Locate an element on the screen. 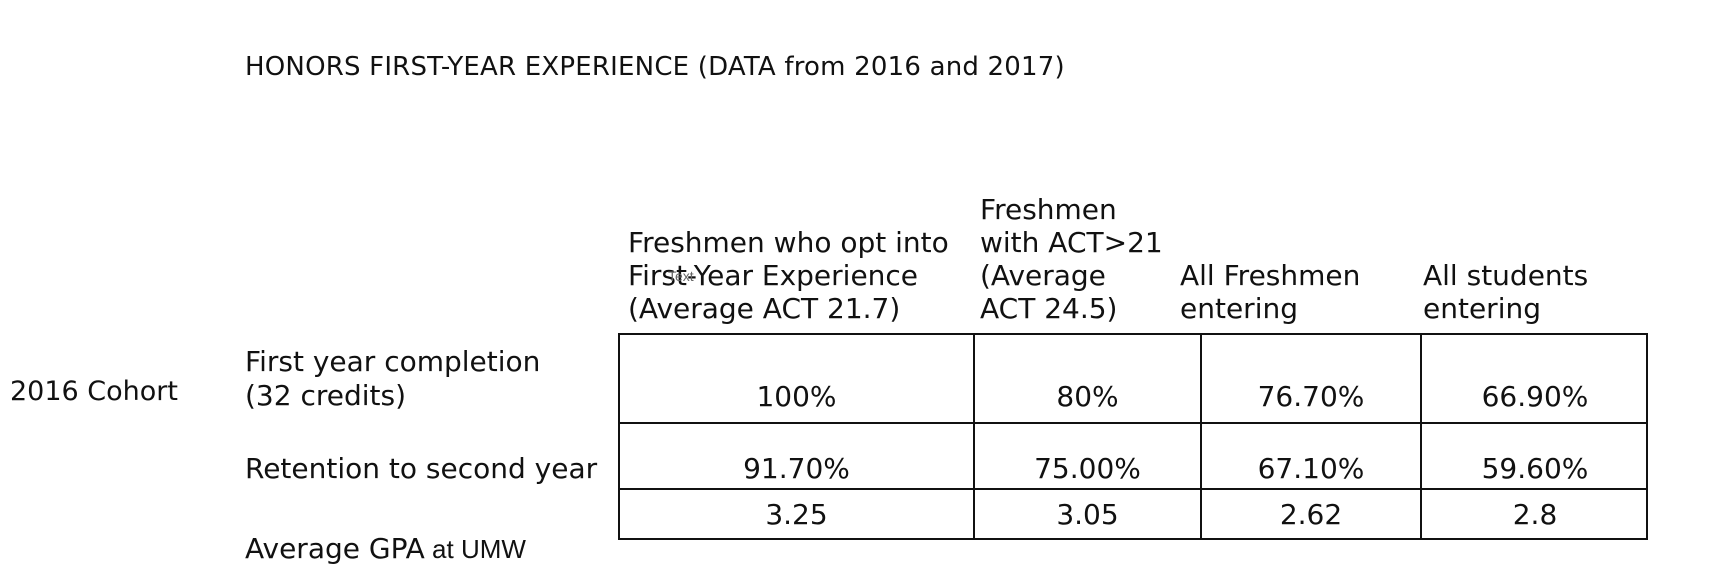 The image size is (1720, 566). table-cell: 3.25 is located at coordinates (796, 514).